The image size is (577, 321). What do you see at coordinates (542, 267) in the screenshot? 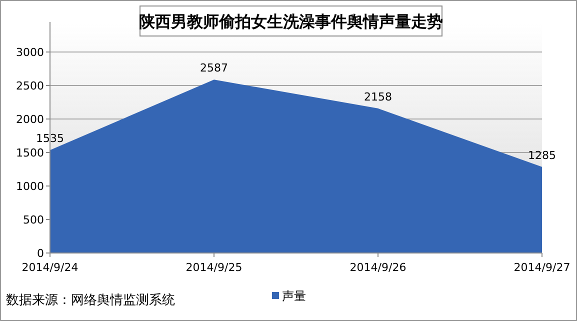
I see `x-tick-label: 2014/9/27` at bounding box center [542, 267].